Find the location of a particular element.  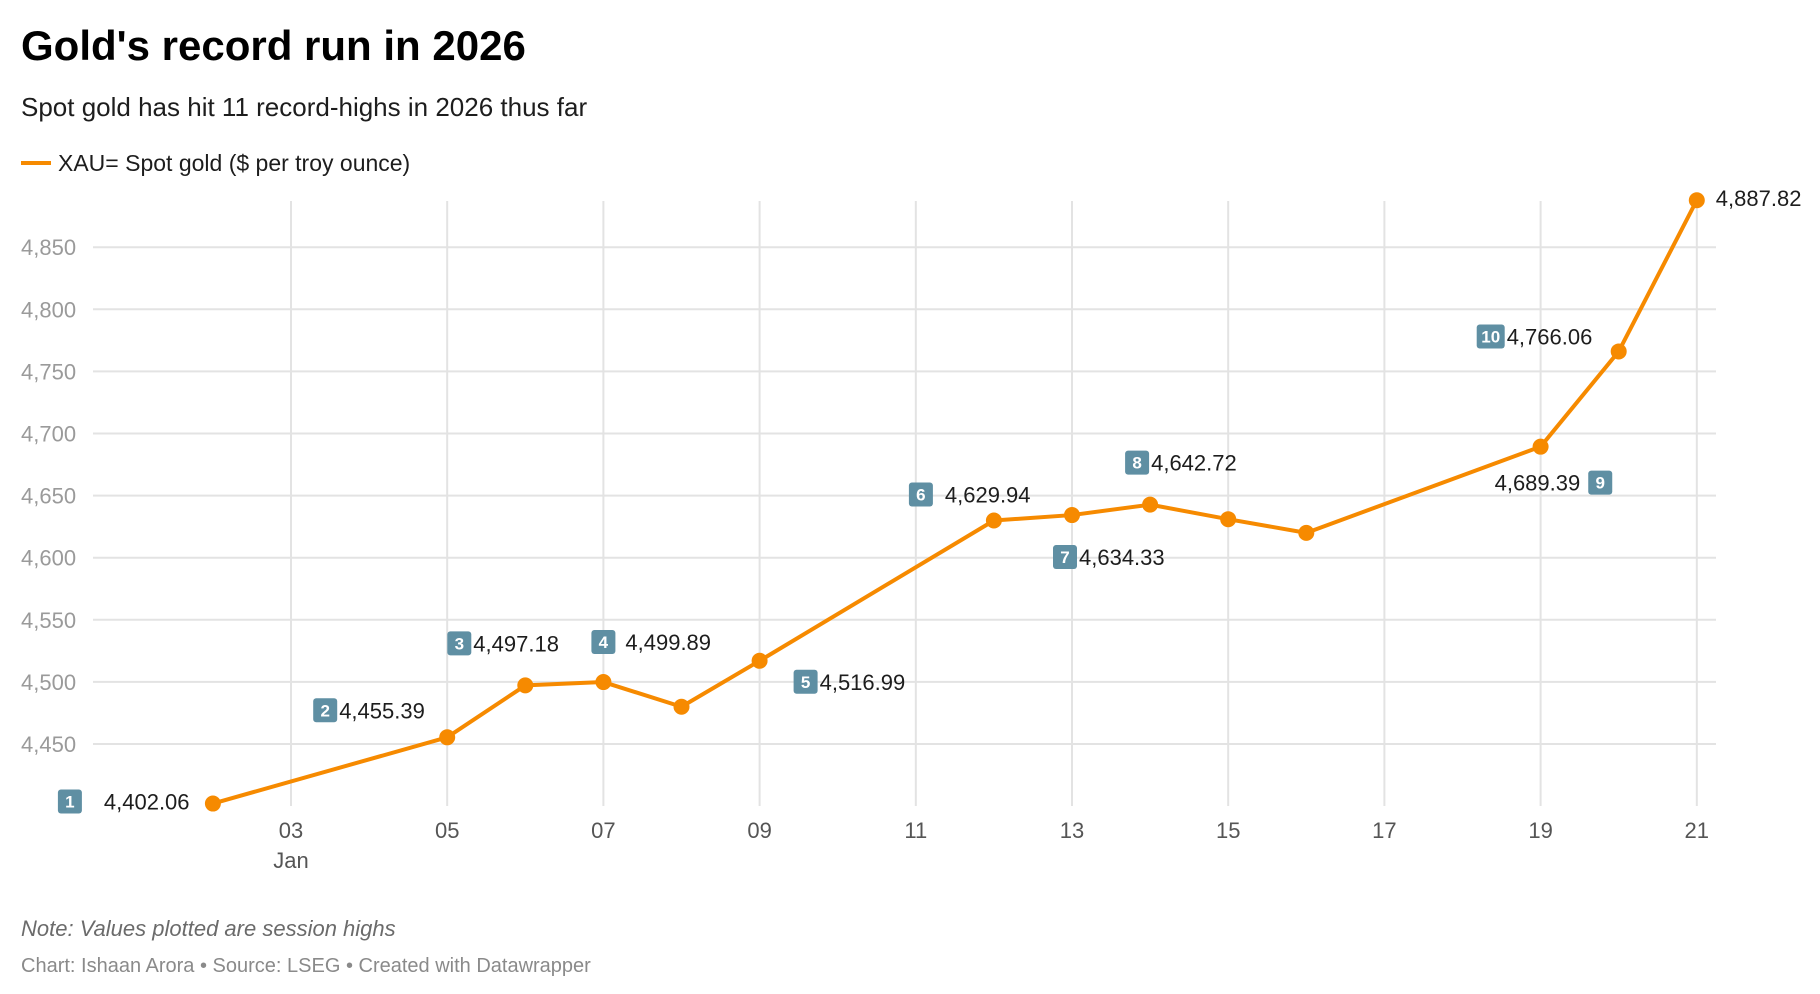

y-tick-label: 4,800 is located at coordinates (48, 309).